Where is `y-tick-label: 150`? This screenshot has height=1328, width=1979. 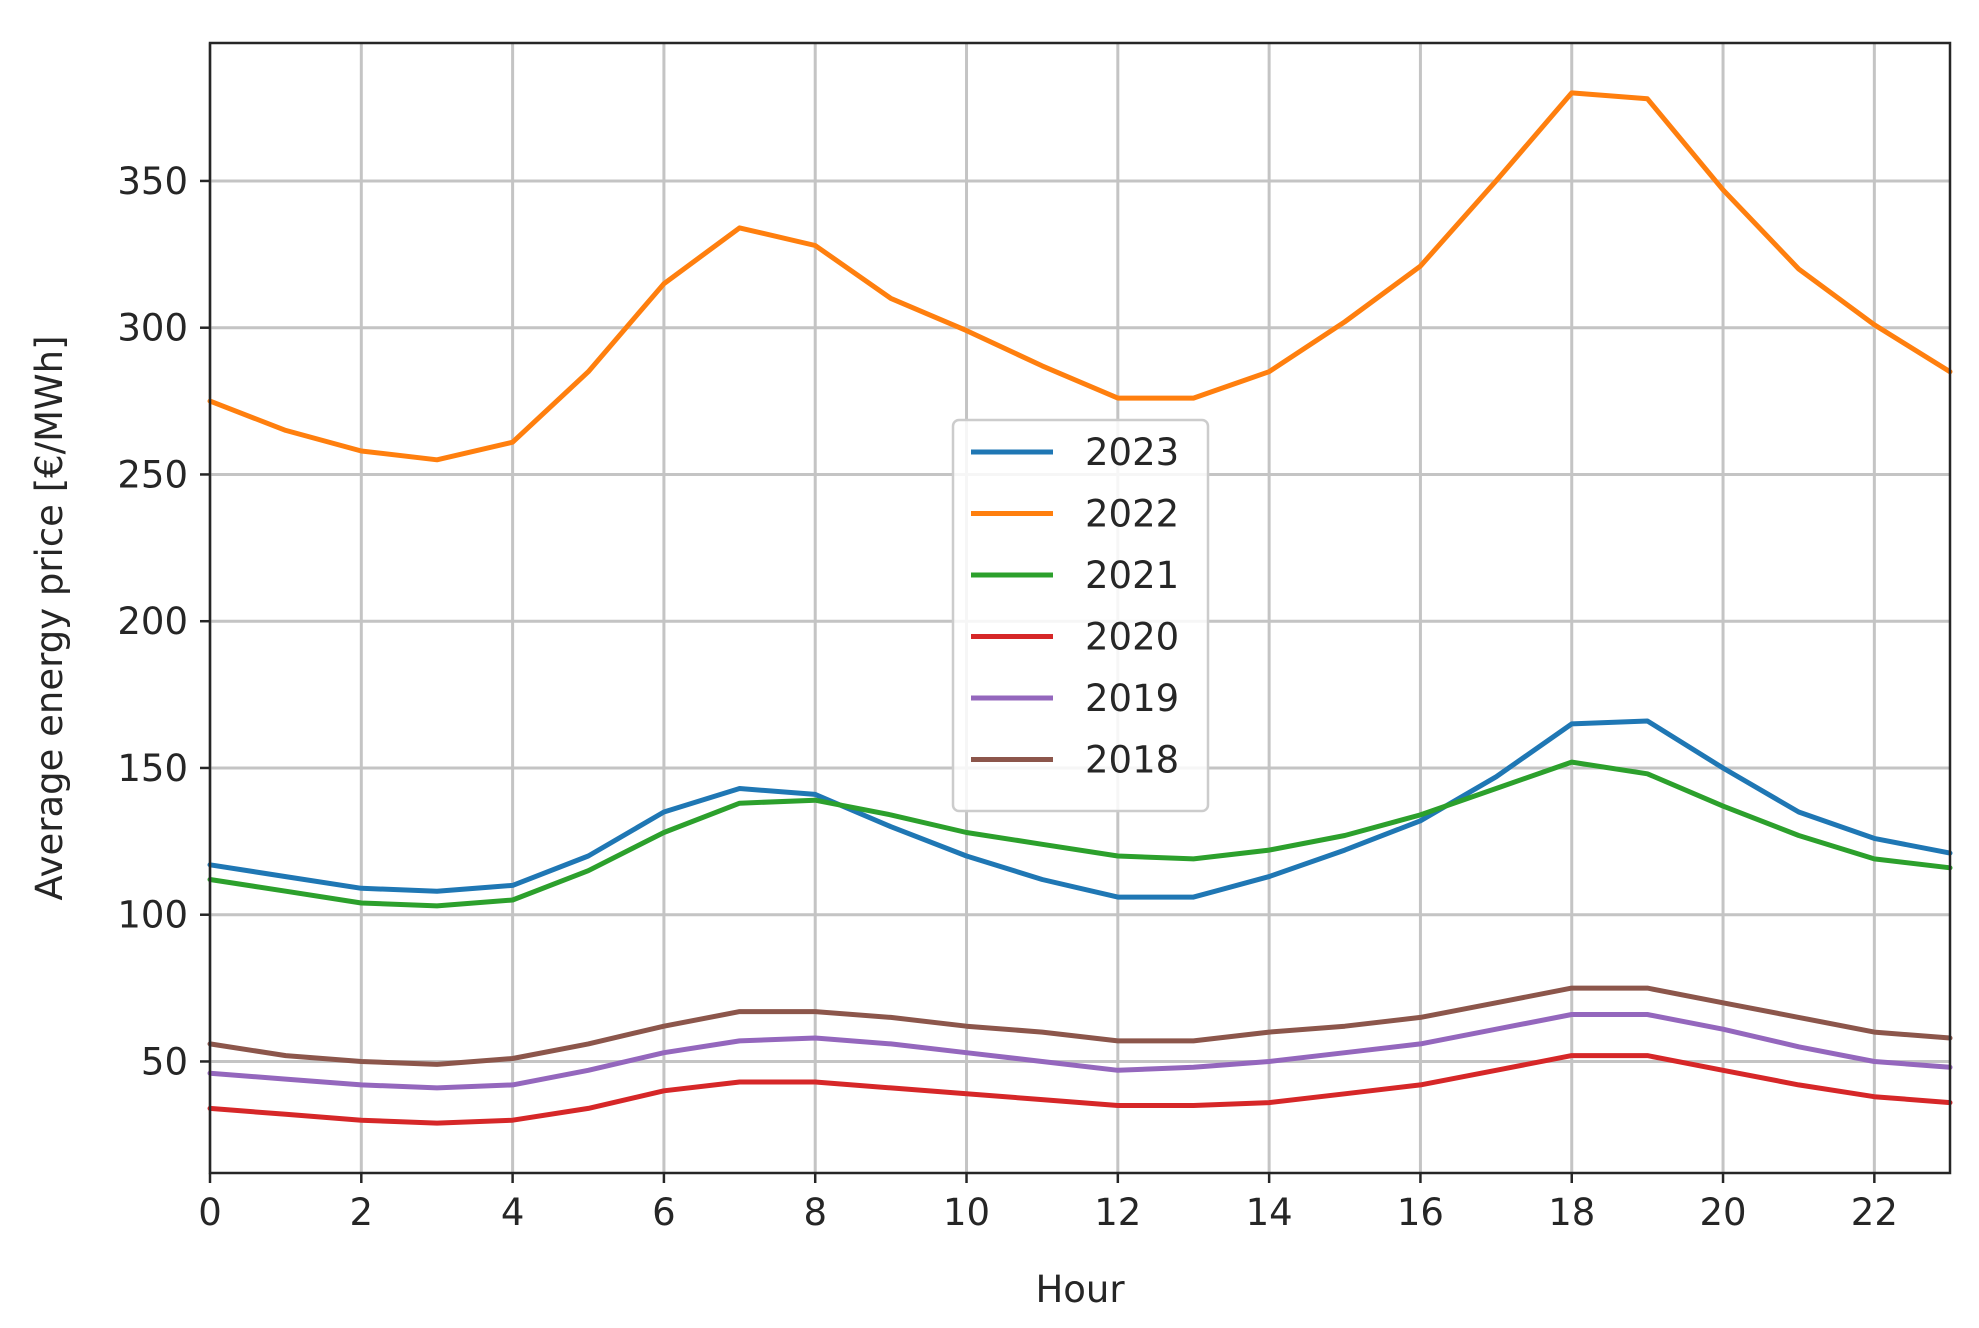
y-tick-label: 150 is located at coordinates (152, 768).